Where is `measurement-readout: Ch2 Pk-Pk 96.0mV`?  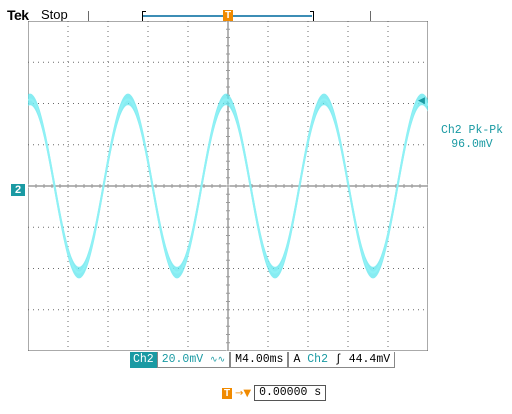
measurement-readout: Ch2 Pk-Pk 96.0mV is located at coordinates (472, 138).